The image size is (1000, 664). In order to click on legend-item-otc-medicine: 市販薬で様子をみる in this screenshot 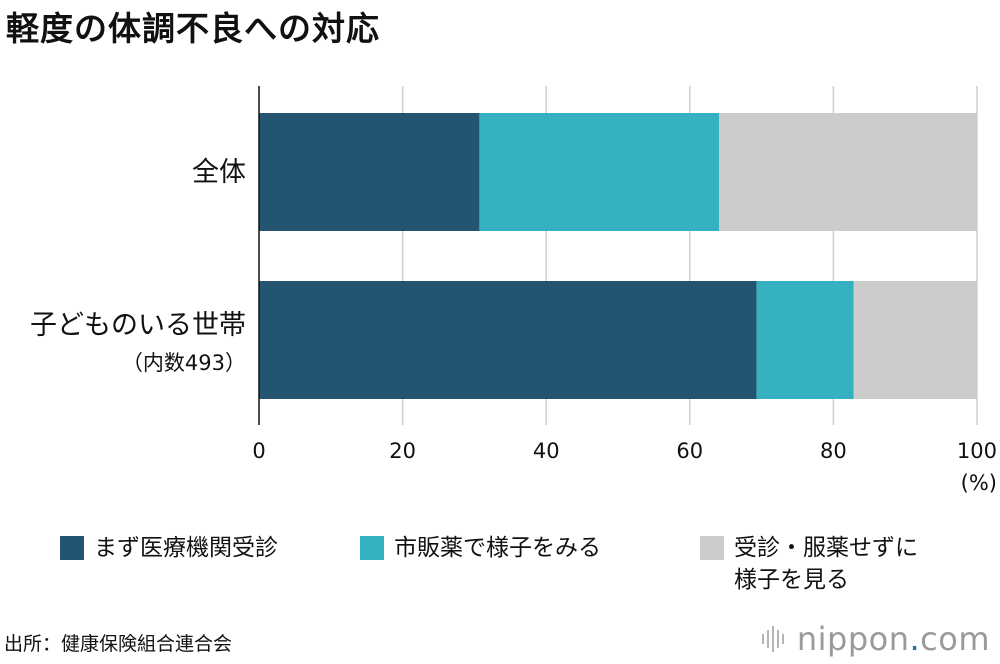, I will do `click(480, 548)`.